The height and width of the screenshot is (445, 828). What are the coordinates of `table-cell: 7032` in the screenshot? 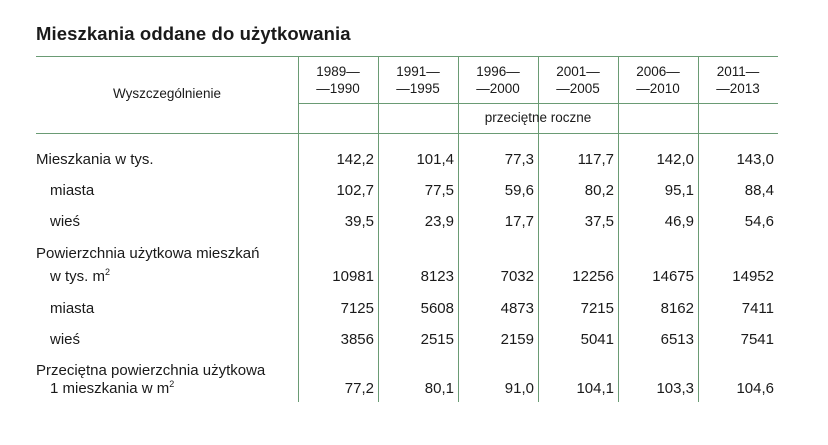 It's located at (517, 276).